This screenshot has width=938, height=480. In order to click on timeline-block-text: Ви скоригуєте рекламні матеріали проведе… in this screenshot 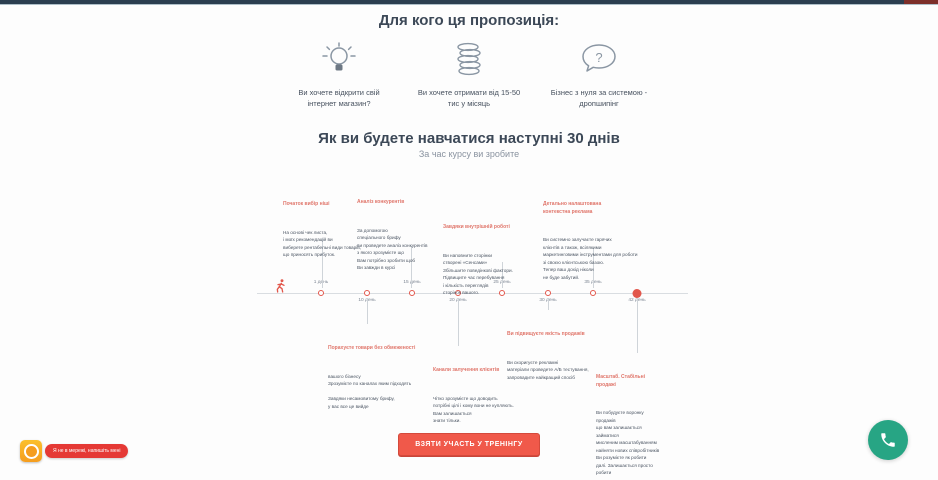, I will do `click(548, 369)`.